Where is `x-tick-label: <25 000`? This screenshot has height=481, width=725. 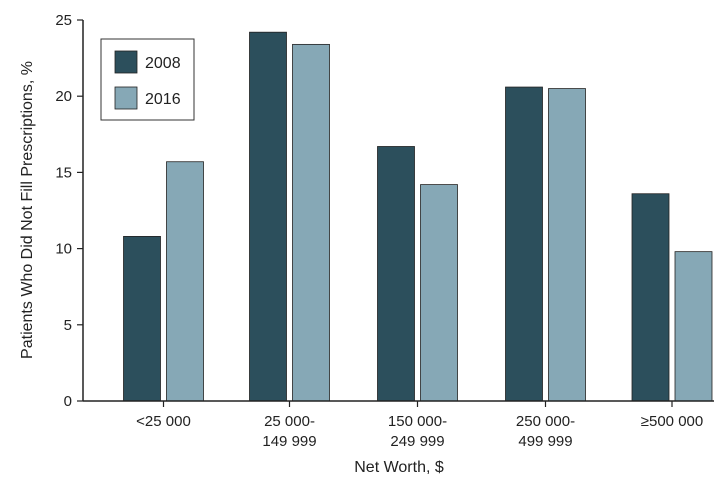
x-tick-label: <25 000 is located at coordinates (163, 421).